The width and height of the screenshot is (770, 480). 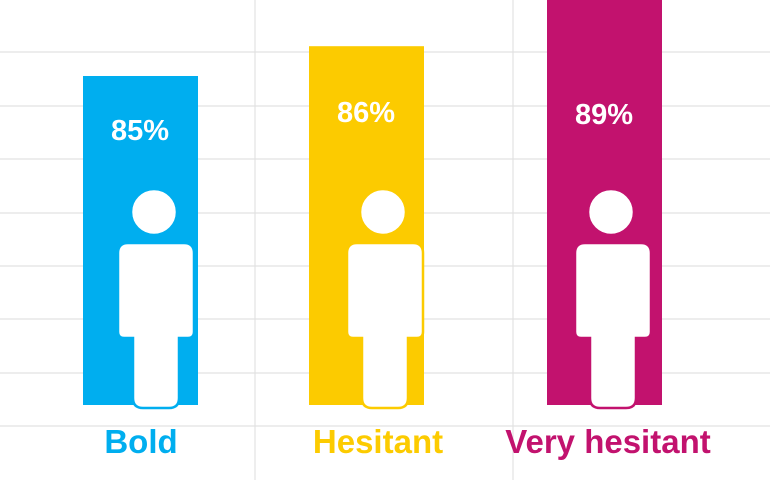 What do you see at coordinates (140, 131) in the screenshot?
I see `value-label: 85%` at bounding box center [140, 131].